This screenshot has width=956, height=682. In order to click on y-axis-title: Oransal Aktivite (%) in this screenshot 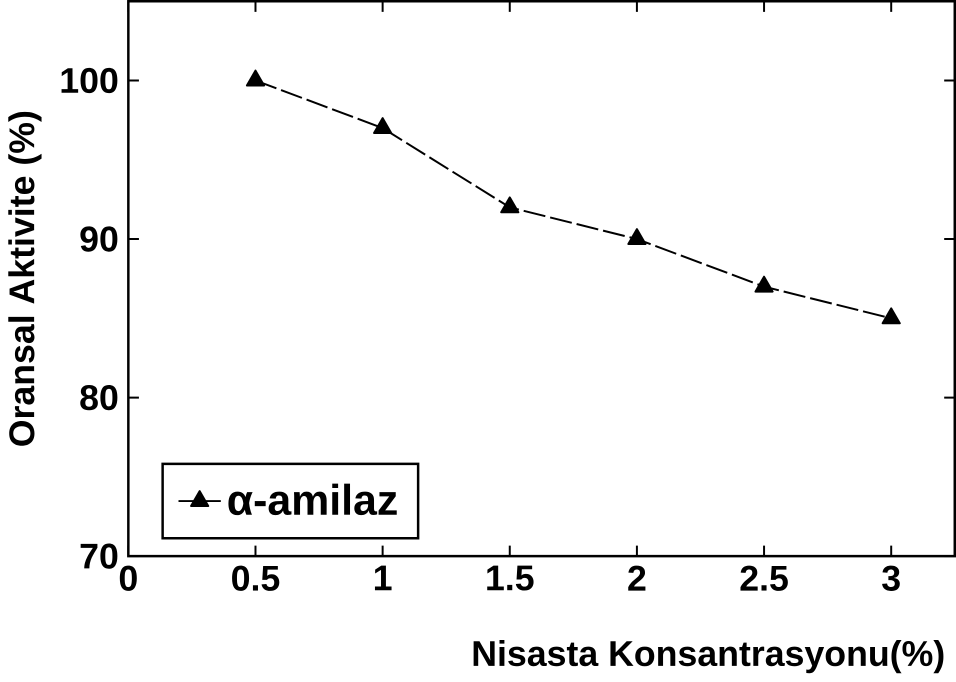, I will do `click(25, 279)`.